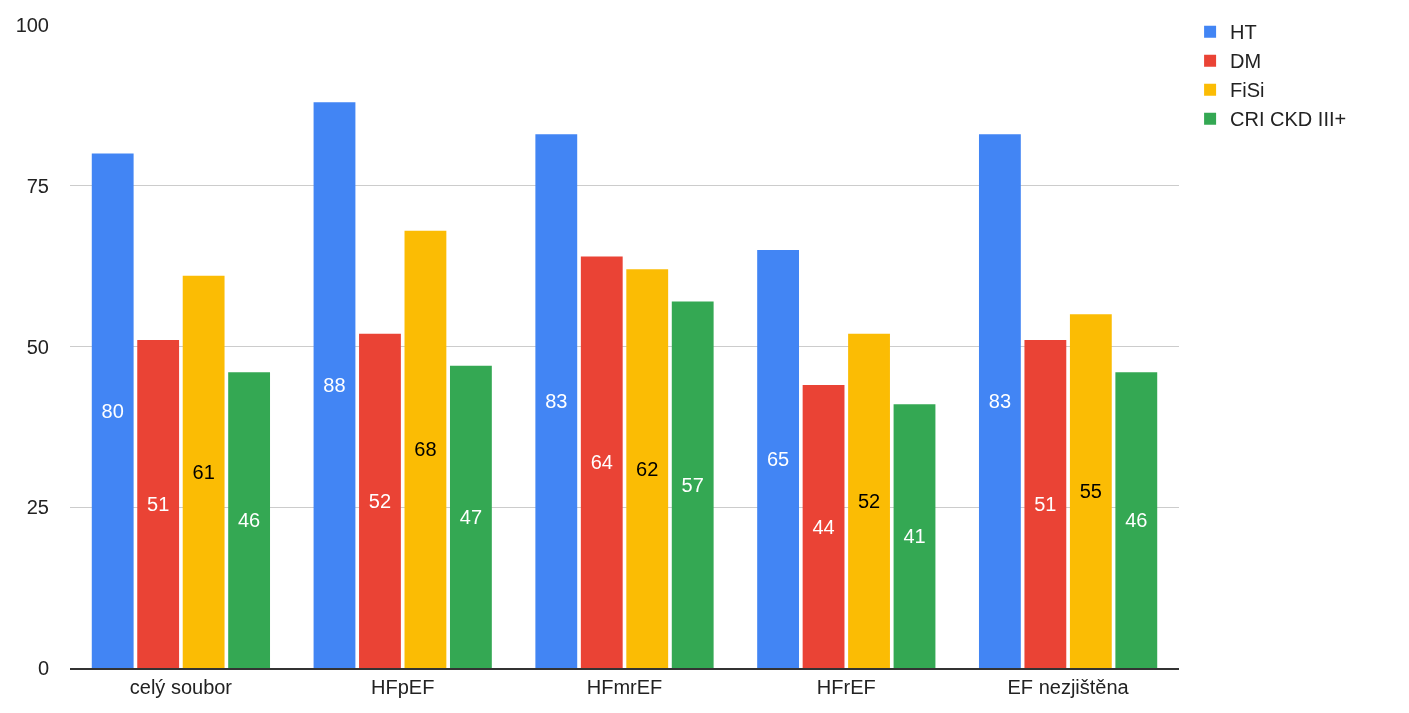 This screenshot has width=1409, height=713. I want to click on y-tick-label: 0, so click(43, 668).